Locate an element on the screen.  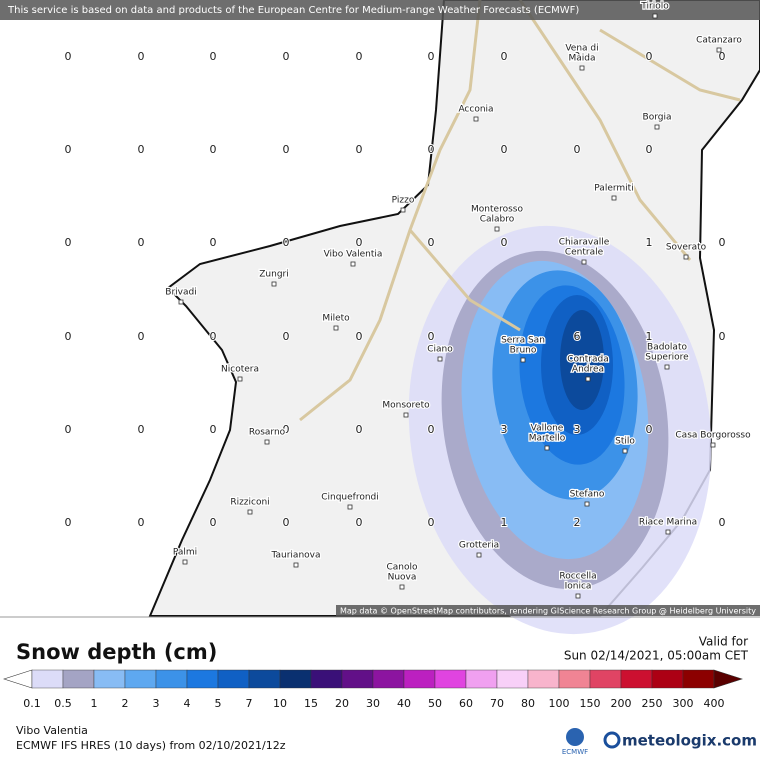
colorbar-label: 100 is located at coordinates (559, 703).